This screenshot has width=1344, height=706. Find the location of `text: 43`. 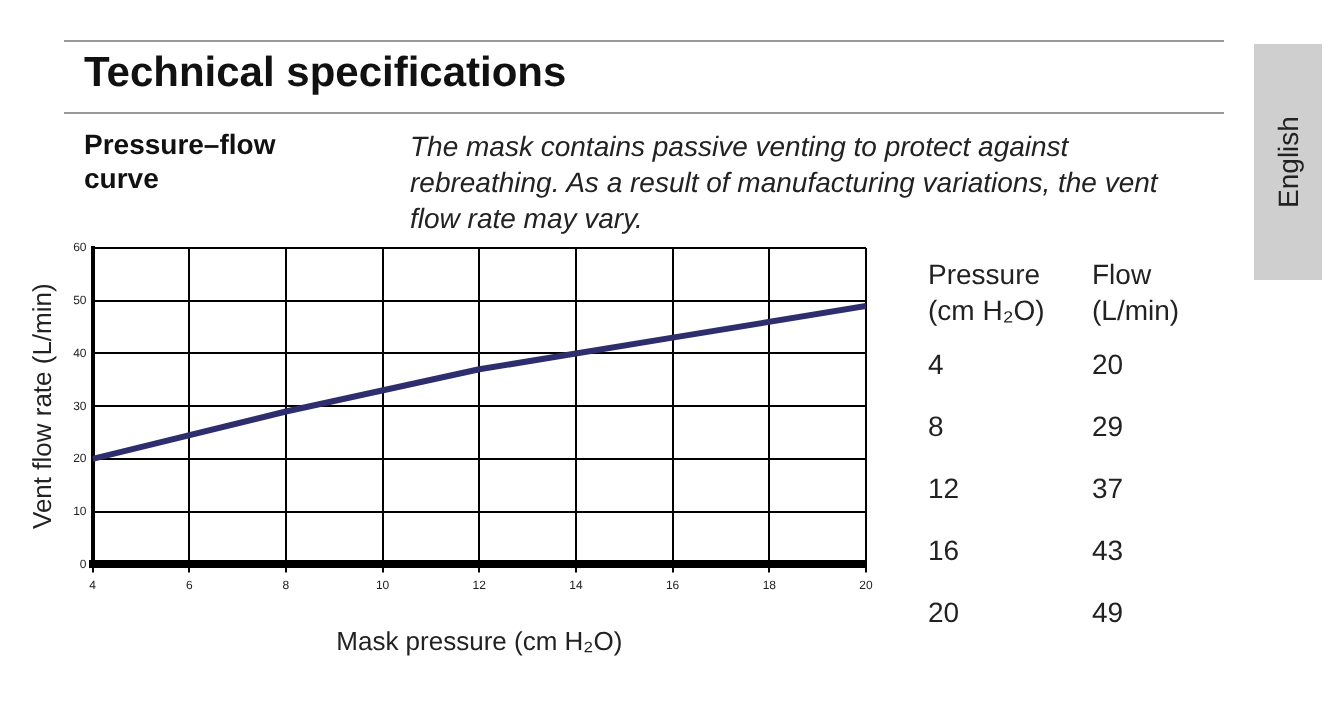

text: 43 is located at coordinates (1109, 552).